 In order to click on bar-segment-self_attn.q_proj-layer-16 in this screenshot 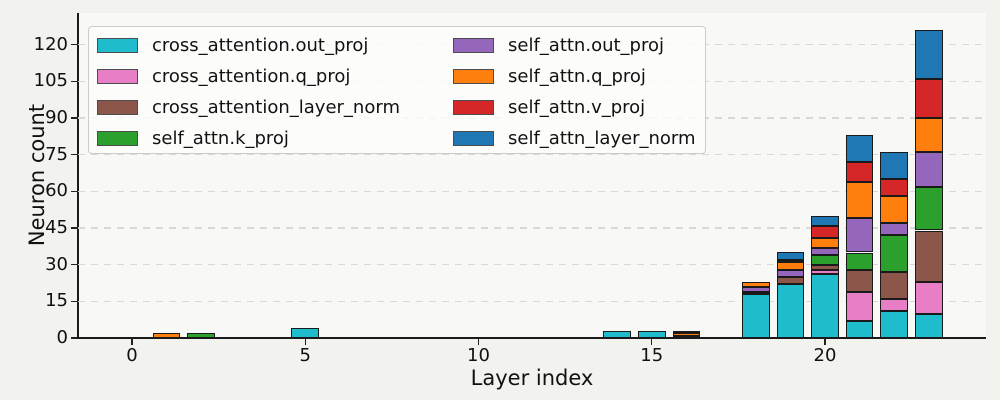, I will do `click(686, 334)`.